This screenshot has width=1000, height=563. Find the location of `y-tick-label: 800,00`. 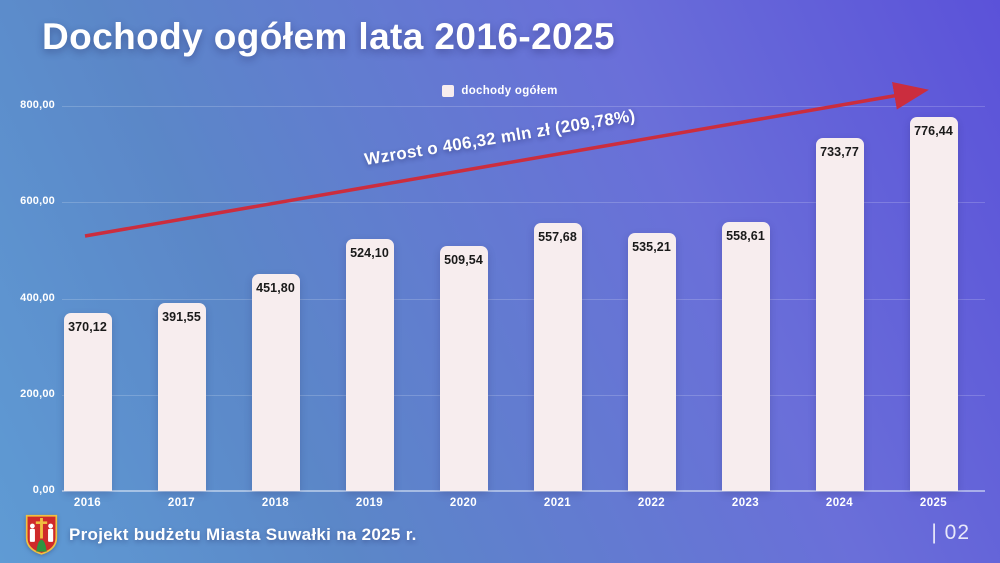

y-tick-label: 800,00 is located at coordinates (37, 105).